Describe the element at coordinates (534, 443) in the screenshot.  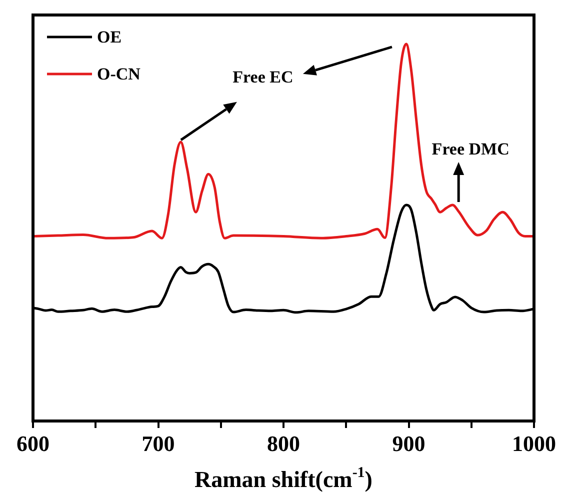
I see `x-tick-label: 1000` at that location.